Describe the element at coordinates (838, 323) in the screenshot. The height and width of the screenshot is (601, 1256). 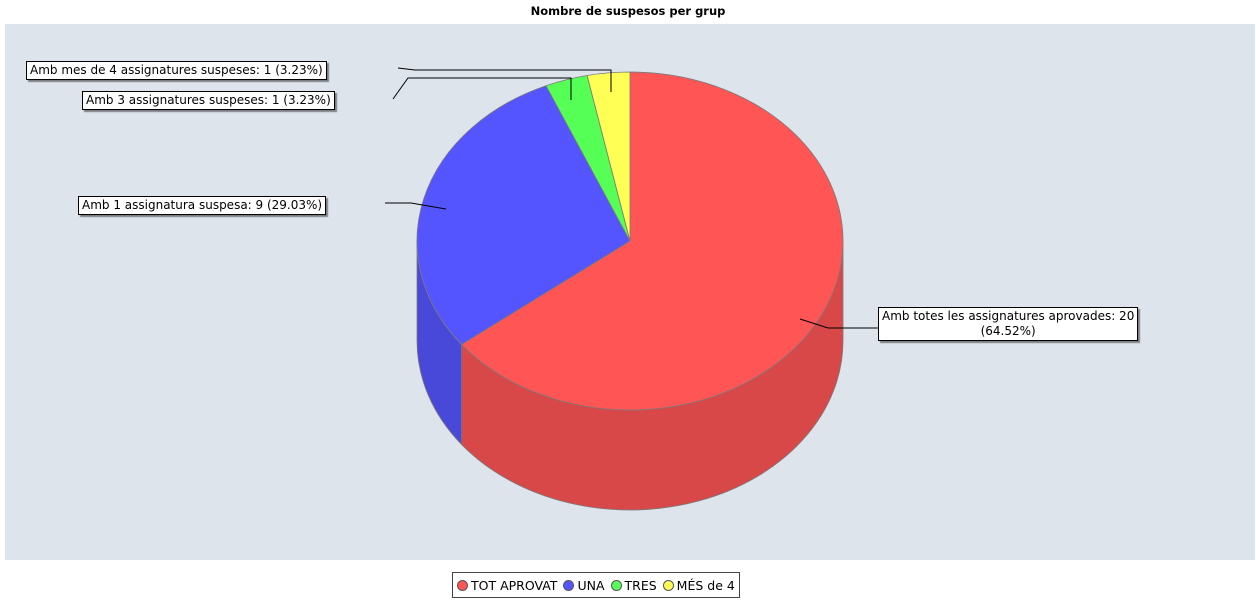
I see `leader-line-tot-aprovat` at that location.